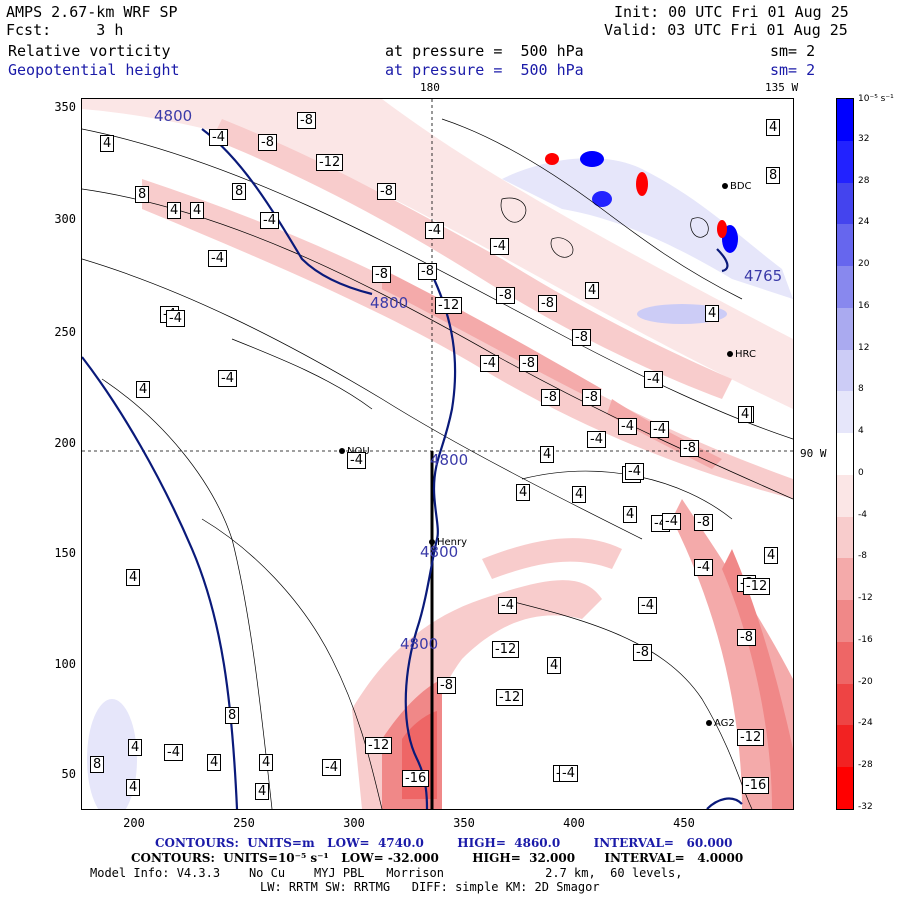 The image size is (900, 900). What do you see at coordinates (861, 389) in the screenshot?
I see `colorbar-tick-label: 8` at bounding box center [861, 389].